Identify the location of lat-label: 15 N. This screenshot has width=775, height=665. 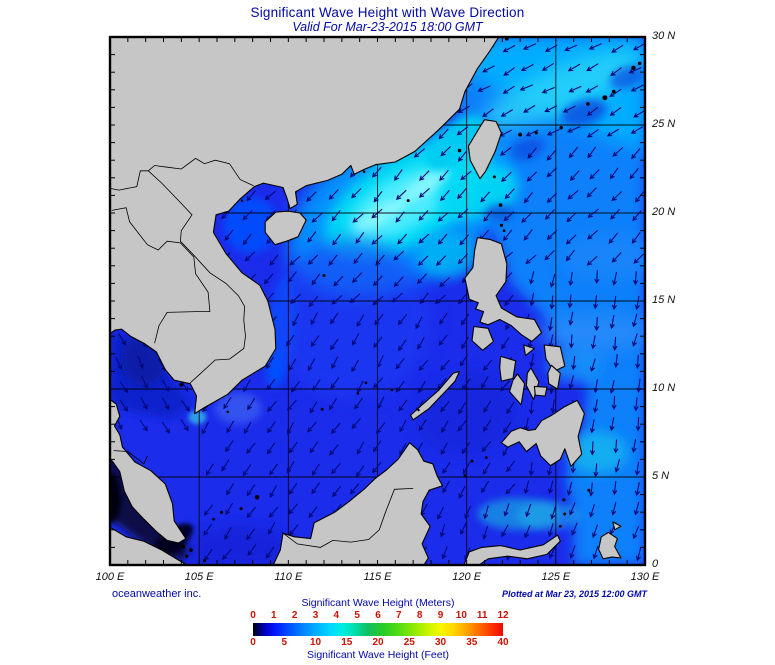
(664, 300).